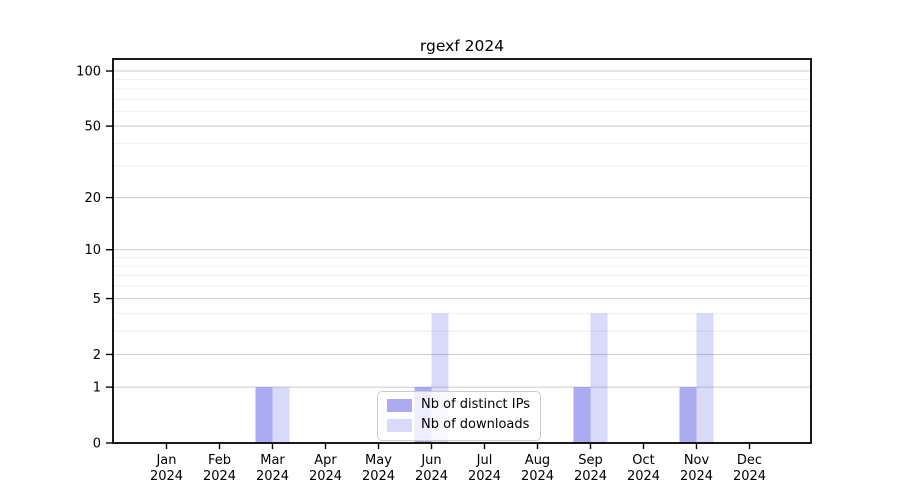 This screenshot has height=500, width=900. What do you see at coordinates (325, 460) in the screenshot?
I see `x-tick-label-month: Apr` at bounding box center [325, 460].